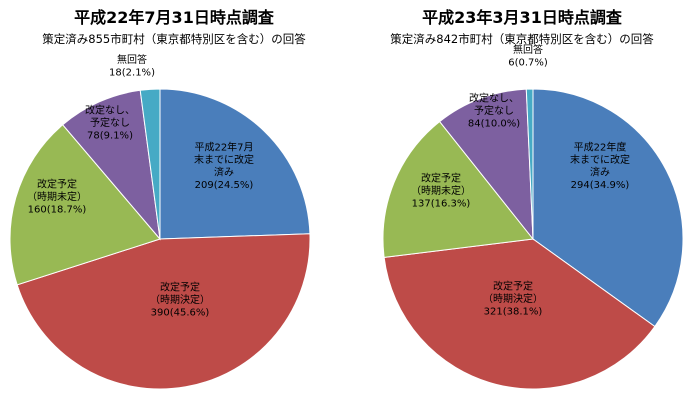 The width and height of the screenshot is (696, 402). I want to click on slice-value-label: 209(24.5%), so click(224, 185).